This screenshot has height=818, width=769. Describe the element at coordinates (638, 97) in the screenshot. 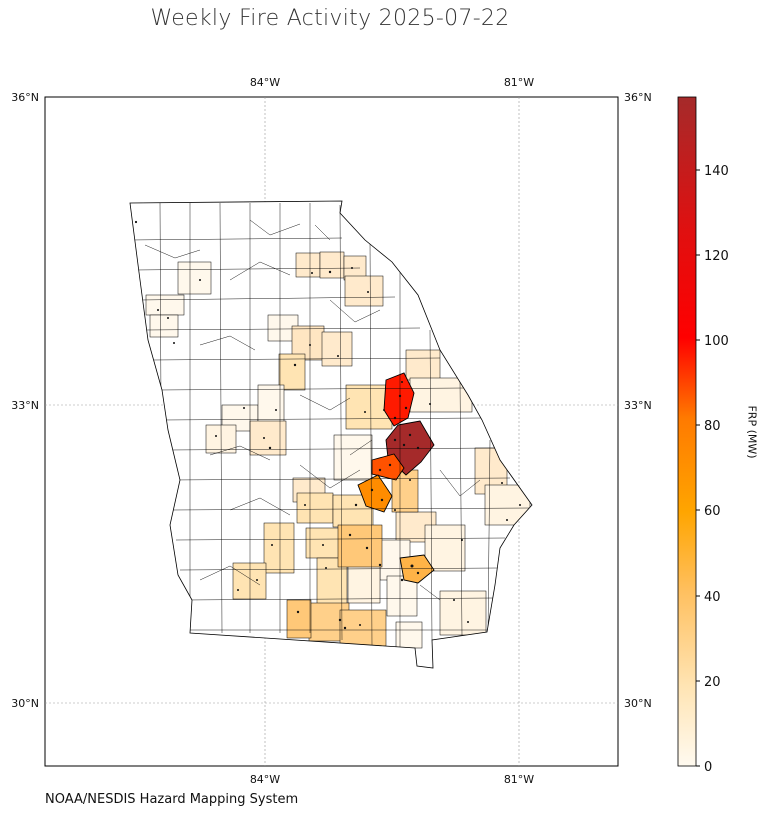

I see `lat-label-36-right: 36°N` at that location.